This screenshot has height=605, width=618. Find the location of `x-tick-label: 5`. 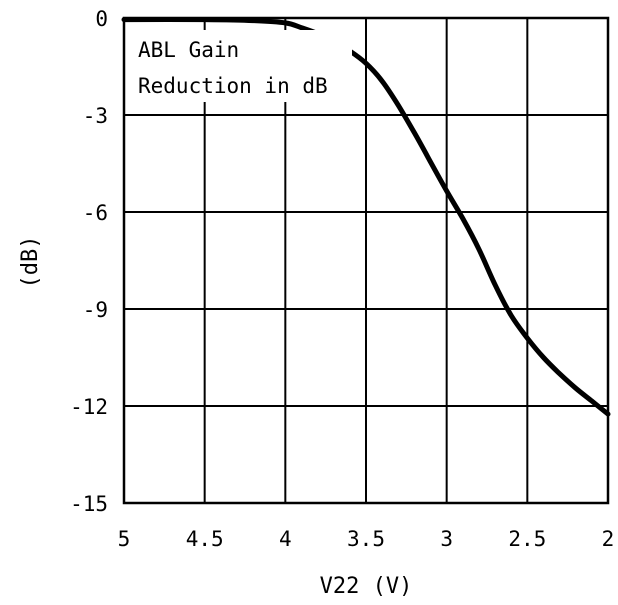

x-tick-label: 5 is located at coordinates (124, 539).